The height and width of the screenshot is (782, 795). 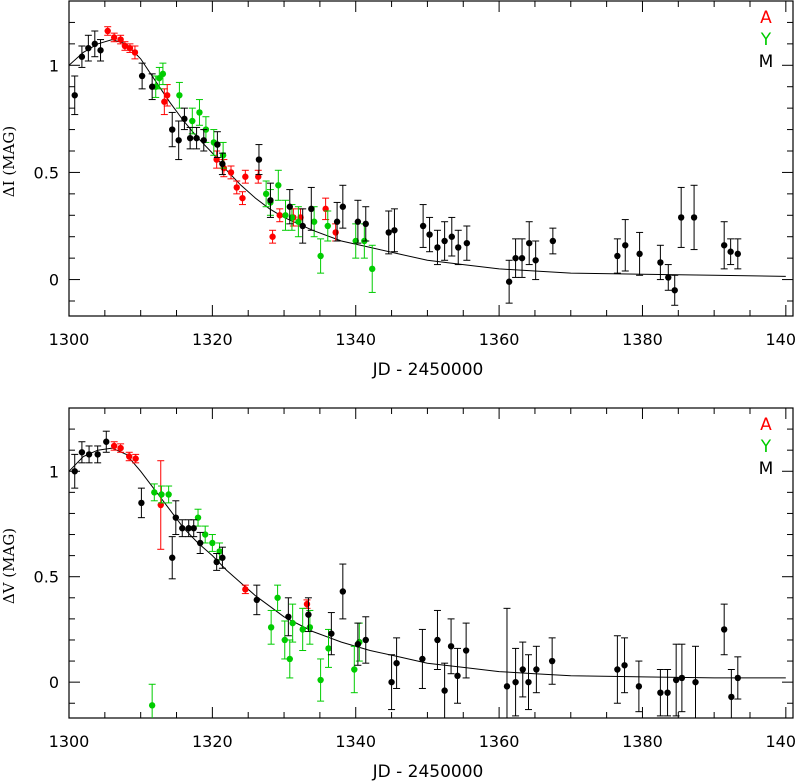 What do you see at coordinates (766, 447) in the screenshot?
I see `legend-Y: Y` at bounding box center [766, 447].